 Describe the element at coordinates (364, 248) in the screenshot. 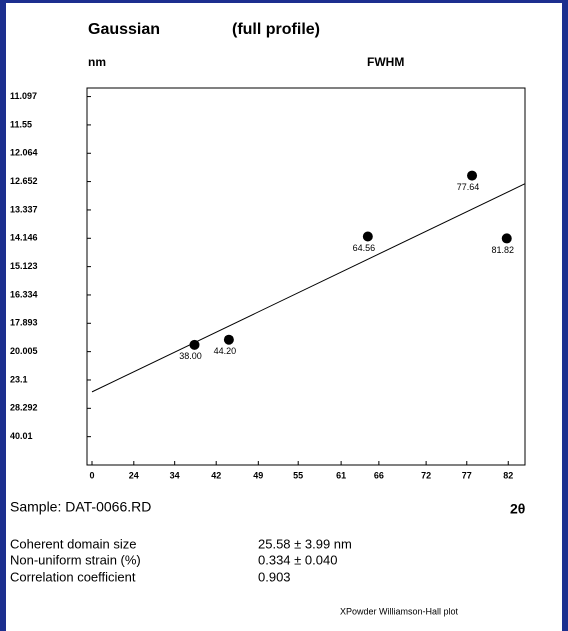

I see `point-label: 64.56` at that location.